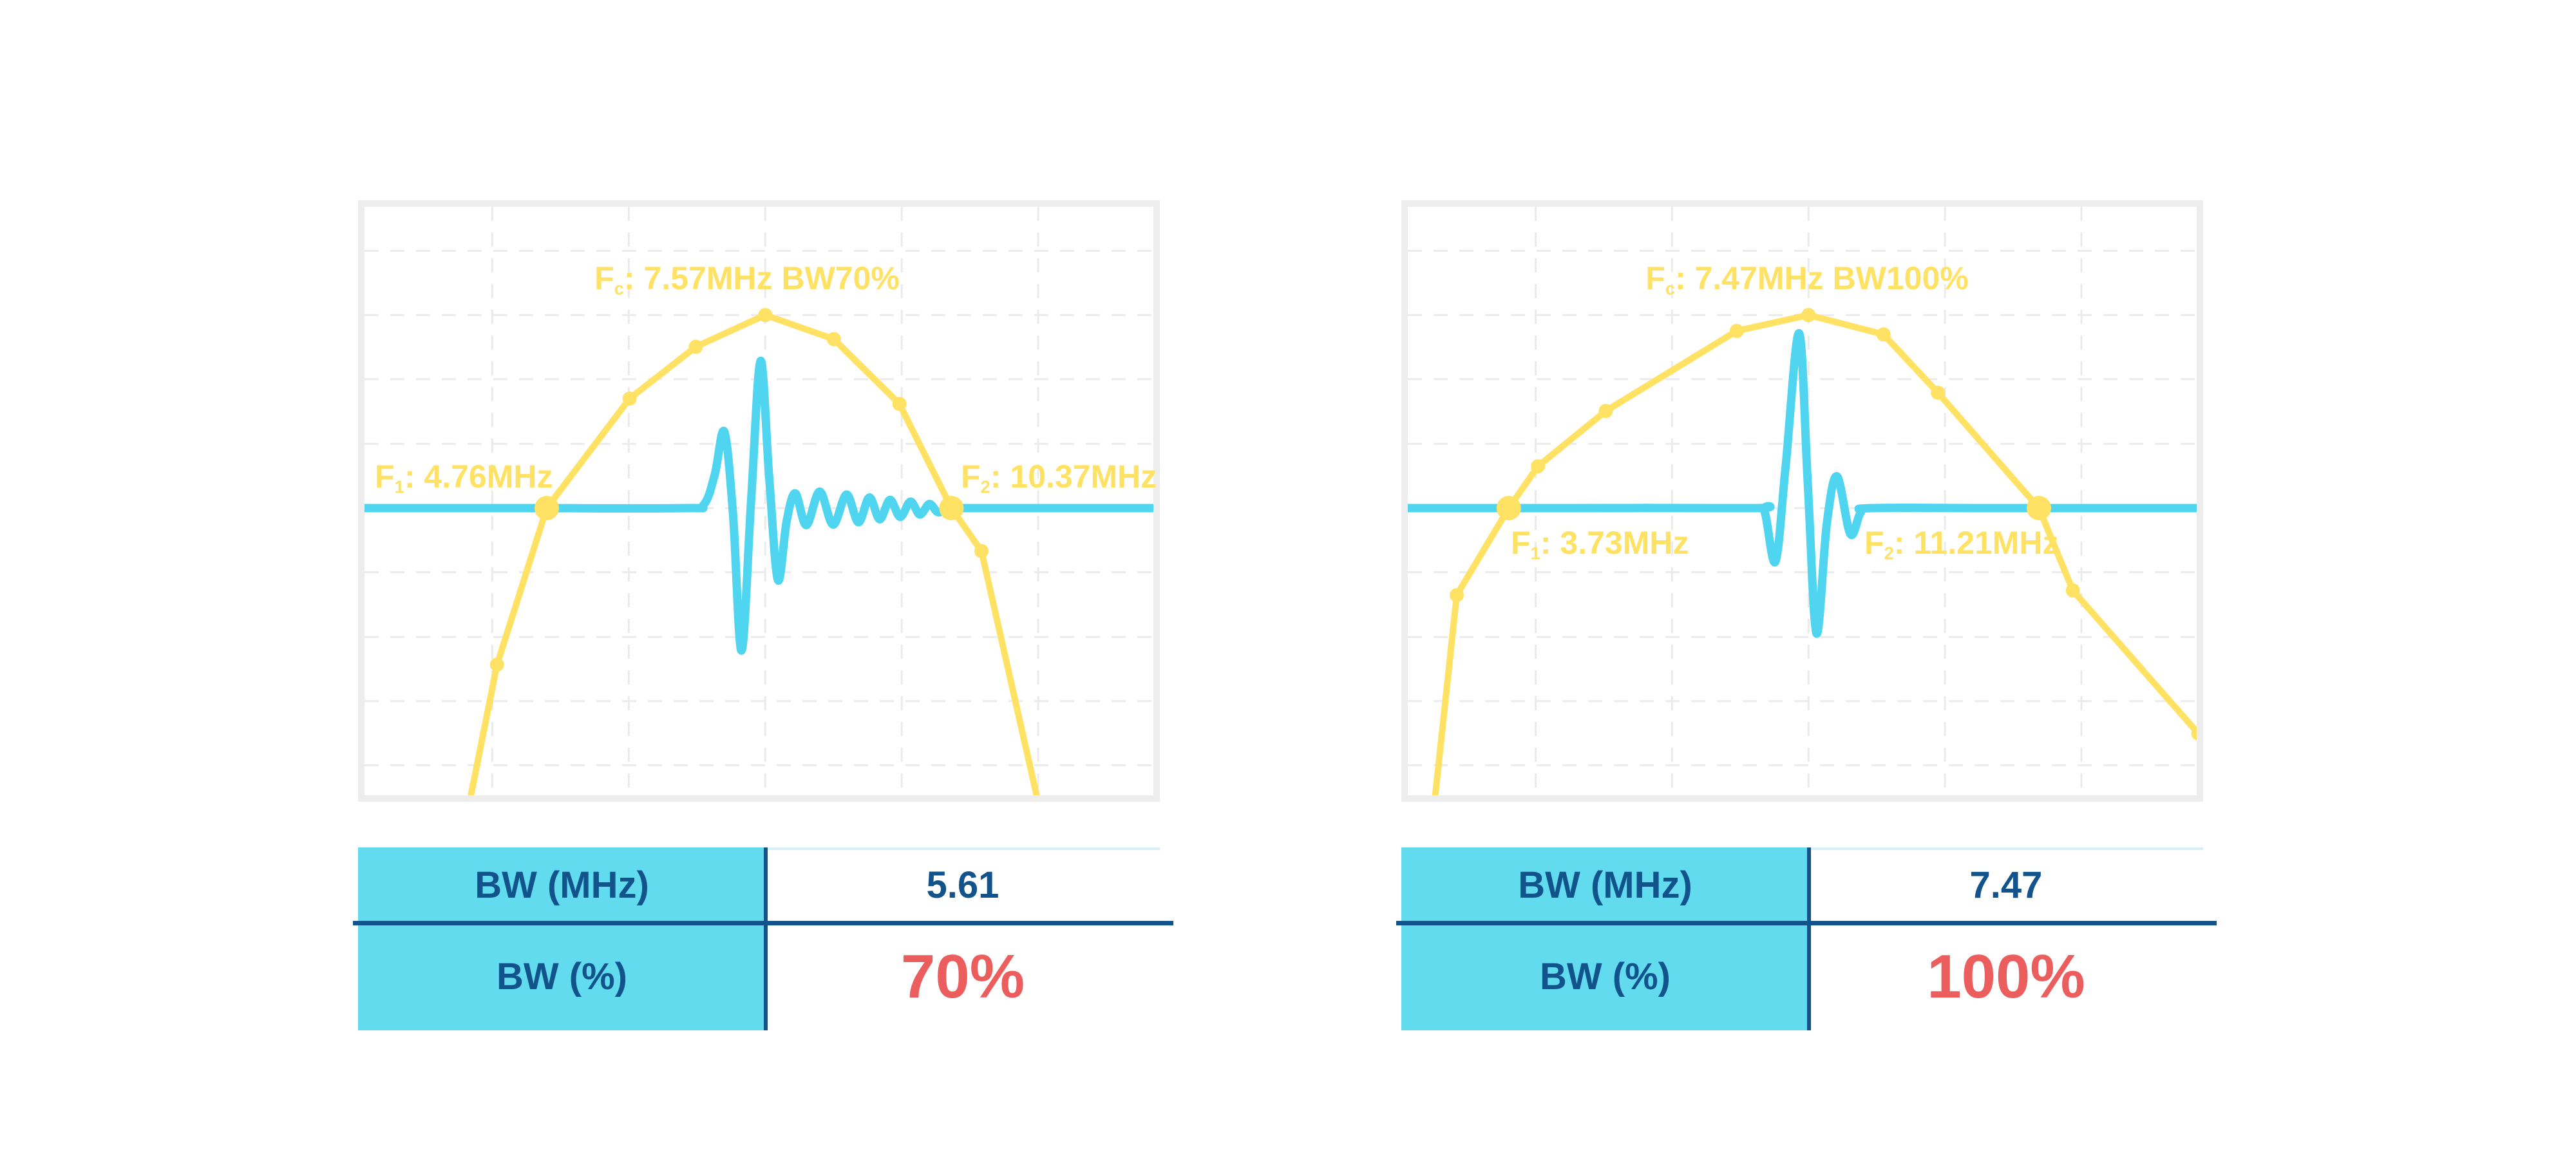 The width and height of the screenshot is (2576, 1154). What do you see at coordinates (2006, 976) in the screenshot?
I see `bw-pct-value: 100%` at bounding box center [2006, 976].